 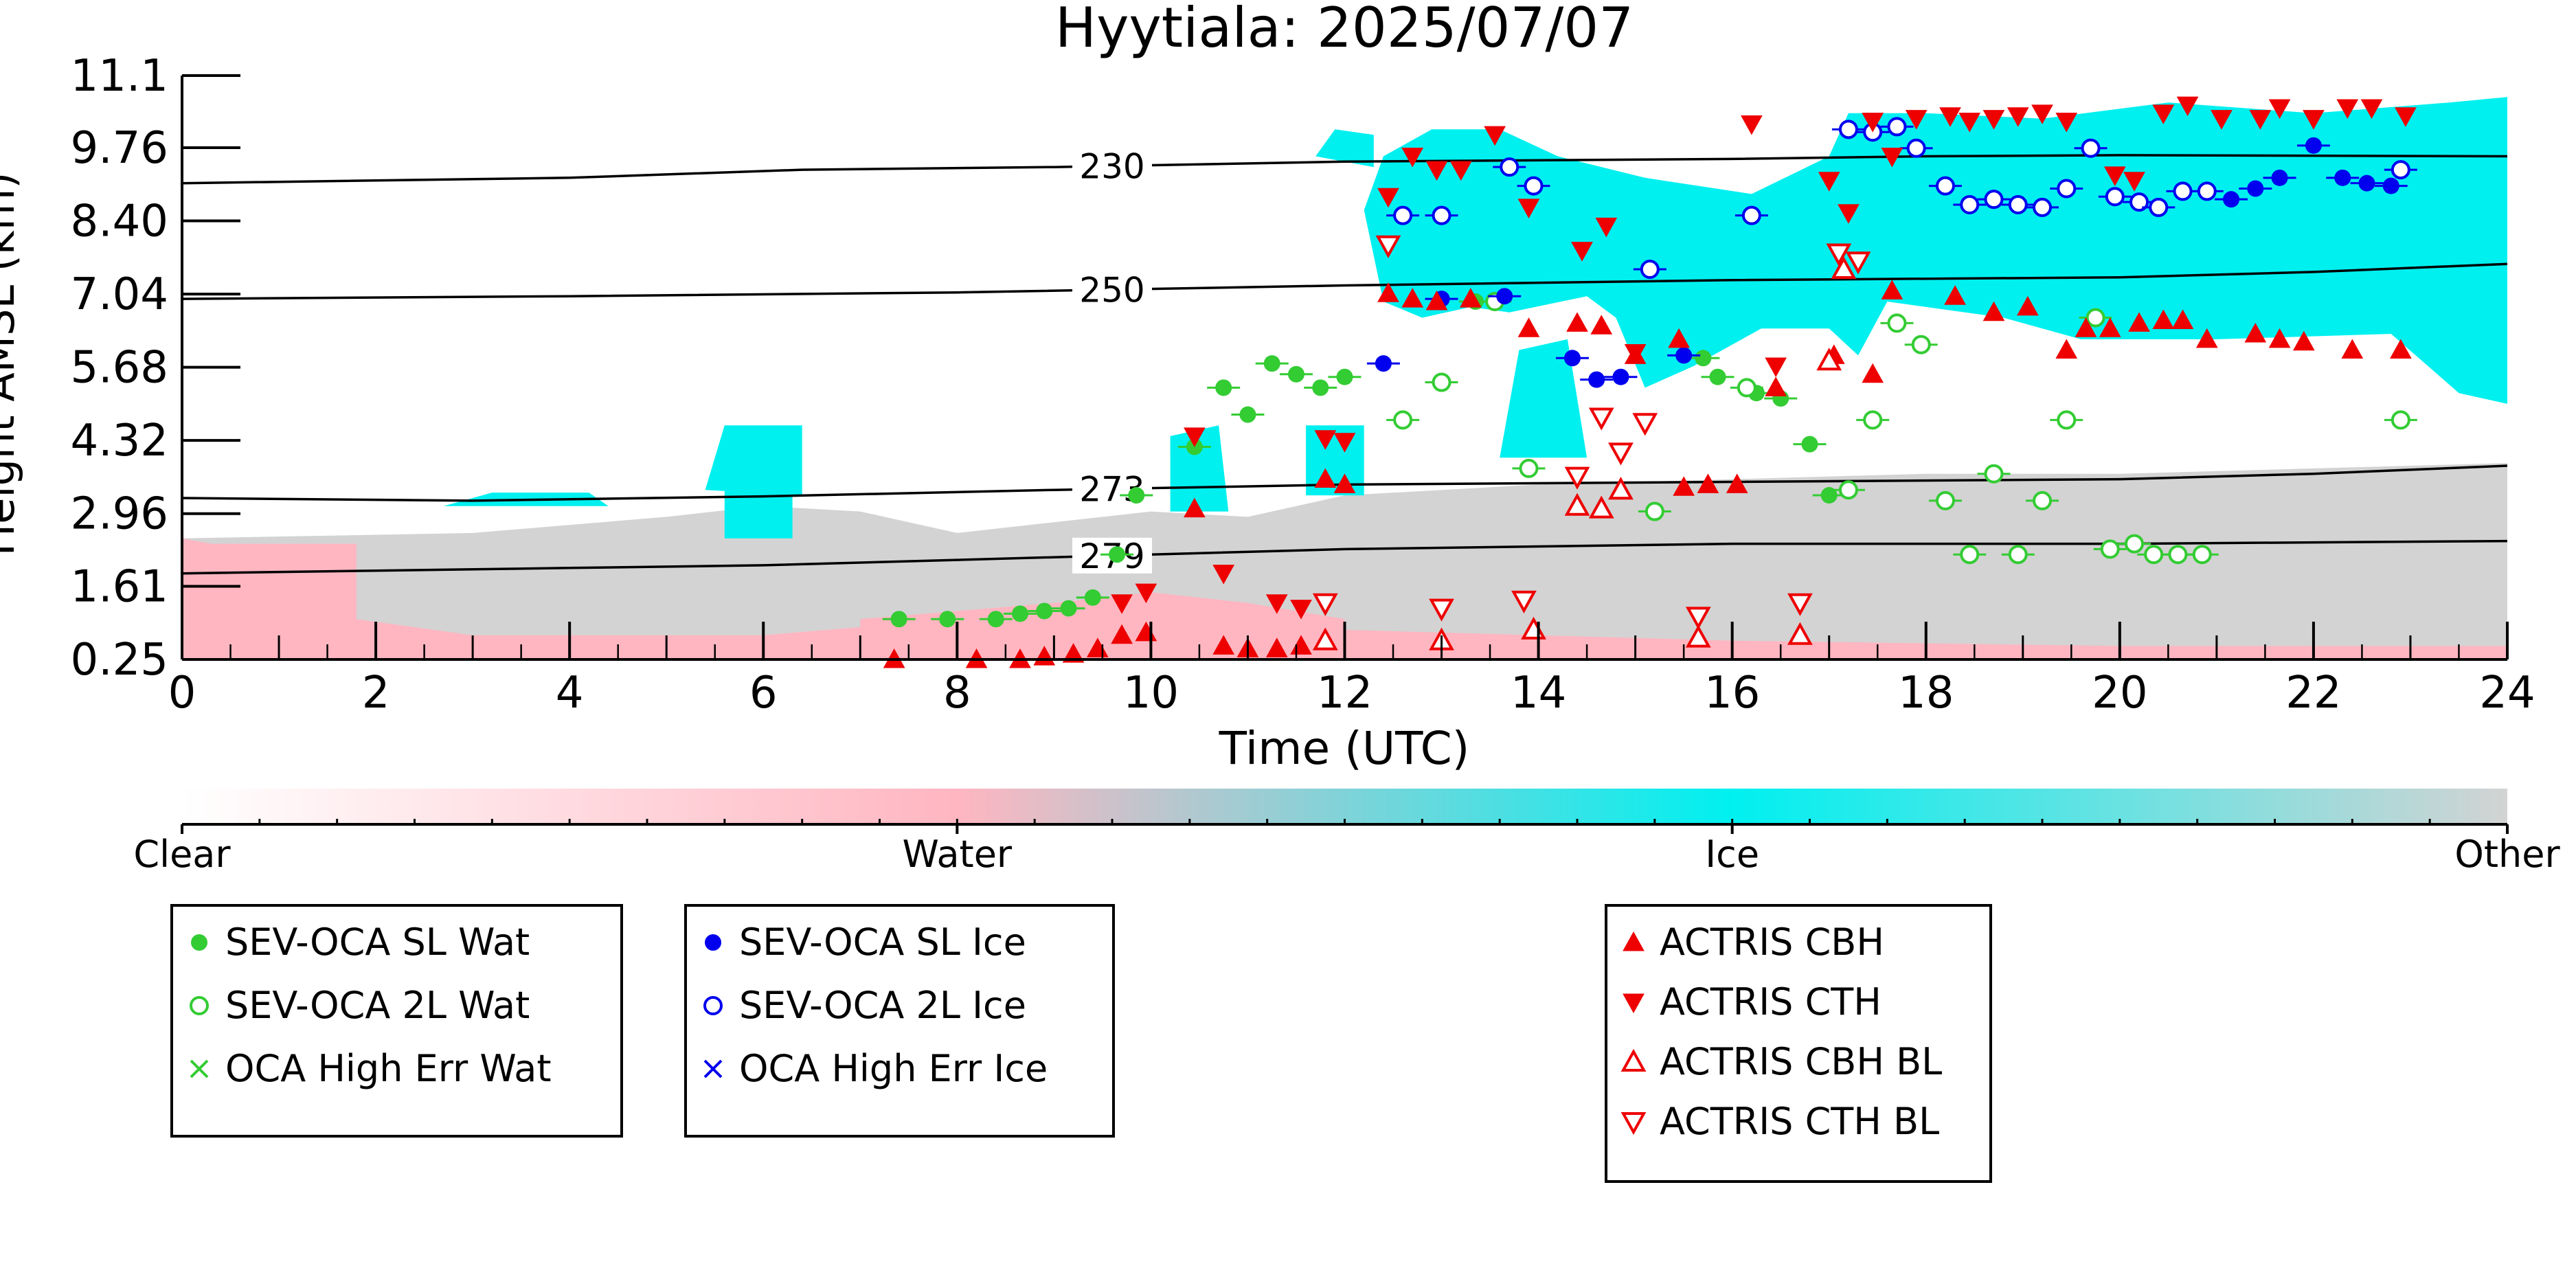 What do you see at coordinates (1926, 693) in the screenshot?
I see `x-tick-label: 18` at bounding box center [1926, 693].